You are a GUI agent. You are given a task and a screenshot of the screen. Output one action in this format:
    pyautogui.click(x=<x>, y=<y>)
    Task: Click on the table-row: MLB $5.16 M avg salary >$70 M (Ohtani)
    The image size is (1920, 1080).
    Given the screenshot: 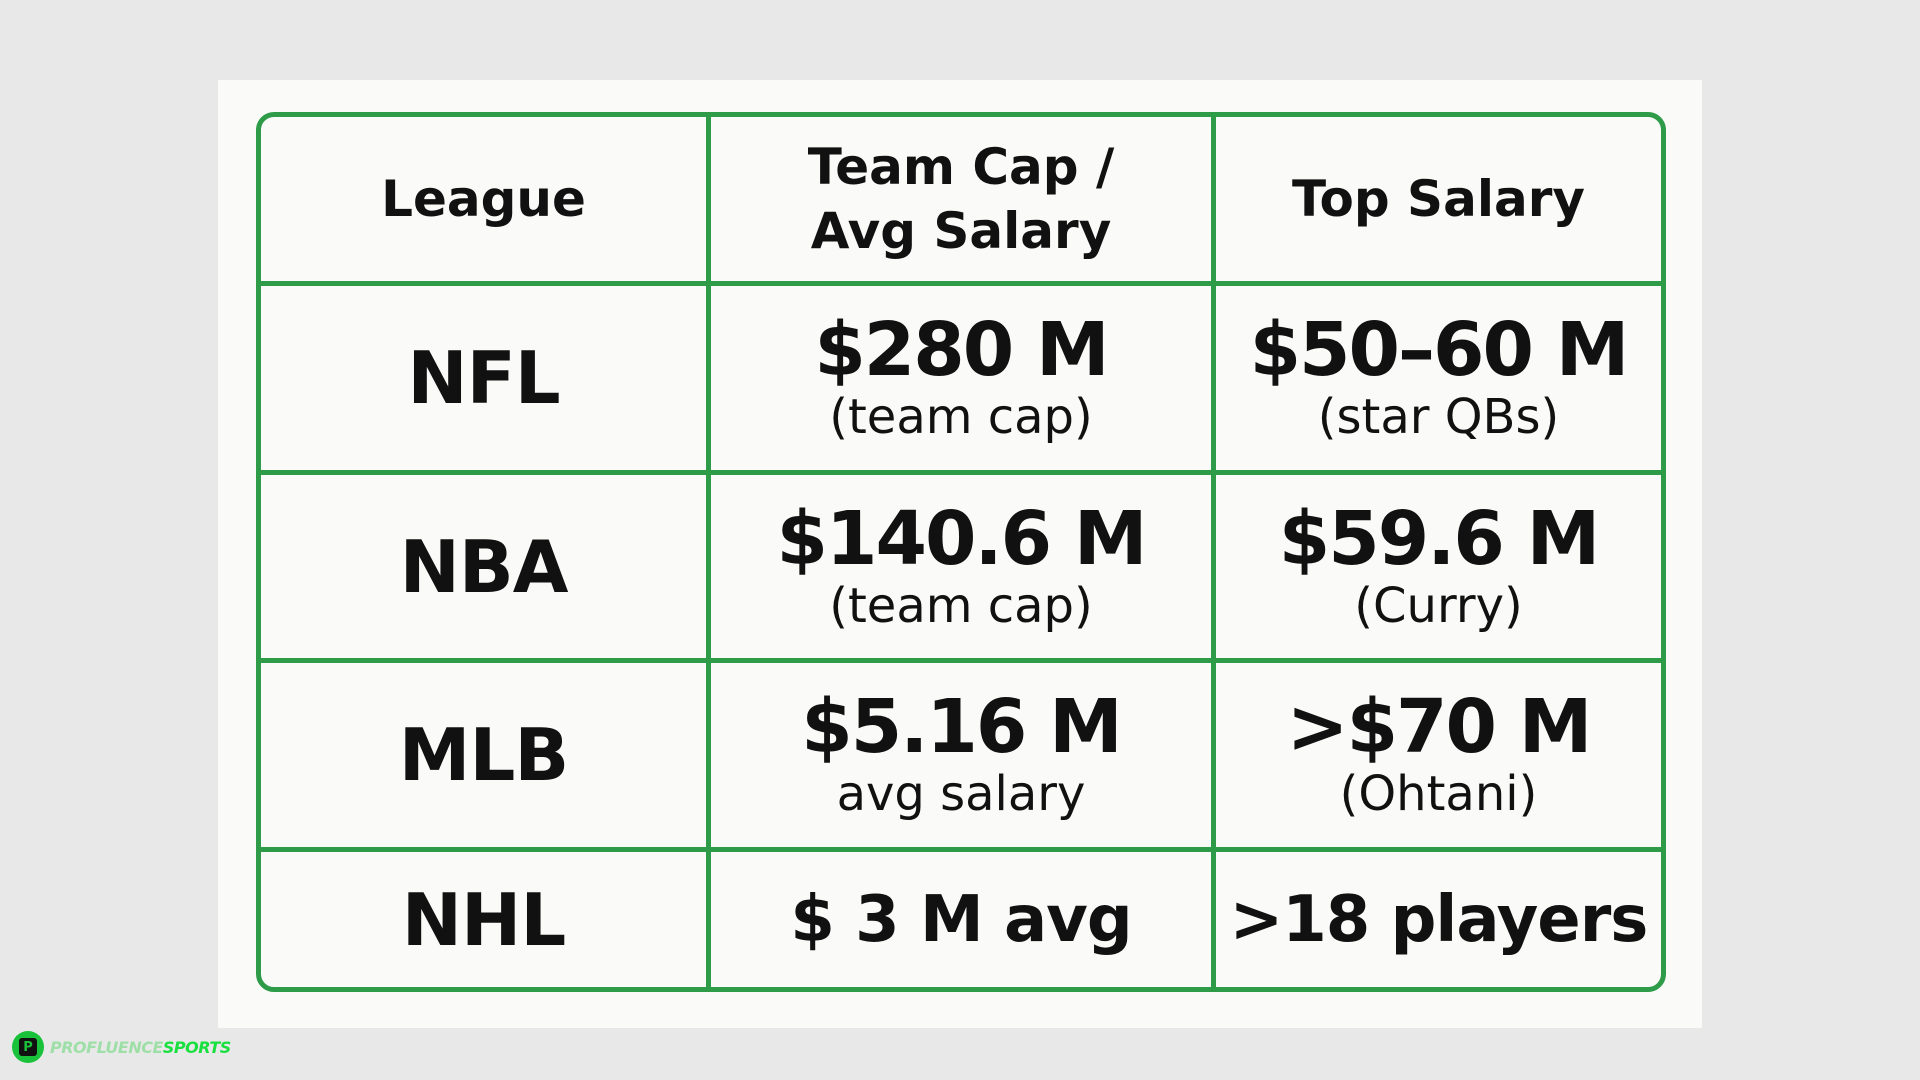 What is the action you would take?
    pyautogui.click(x=961, y=758)
    